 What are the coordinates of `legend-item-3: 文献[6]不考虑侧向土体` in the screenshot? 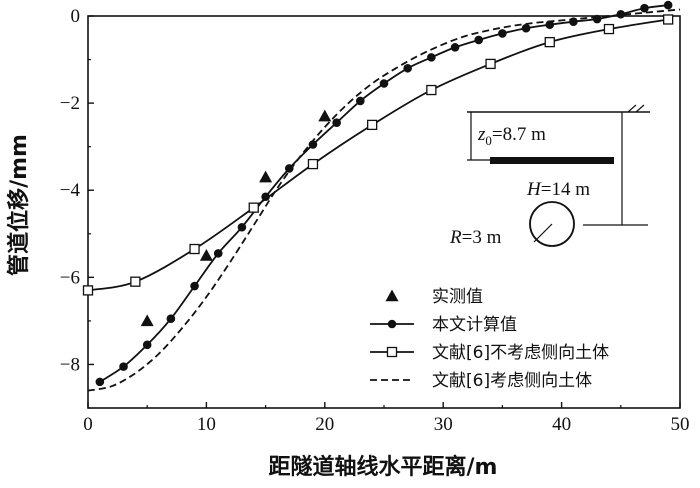 It's located at (489, 353).